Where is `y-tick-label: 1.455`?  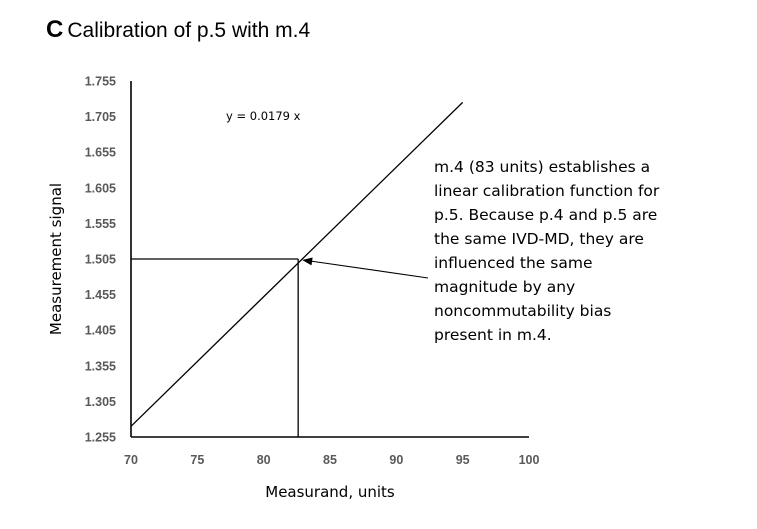 y-tick-label: 1.455 is located at coordinates (100, 295).